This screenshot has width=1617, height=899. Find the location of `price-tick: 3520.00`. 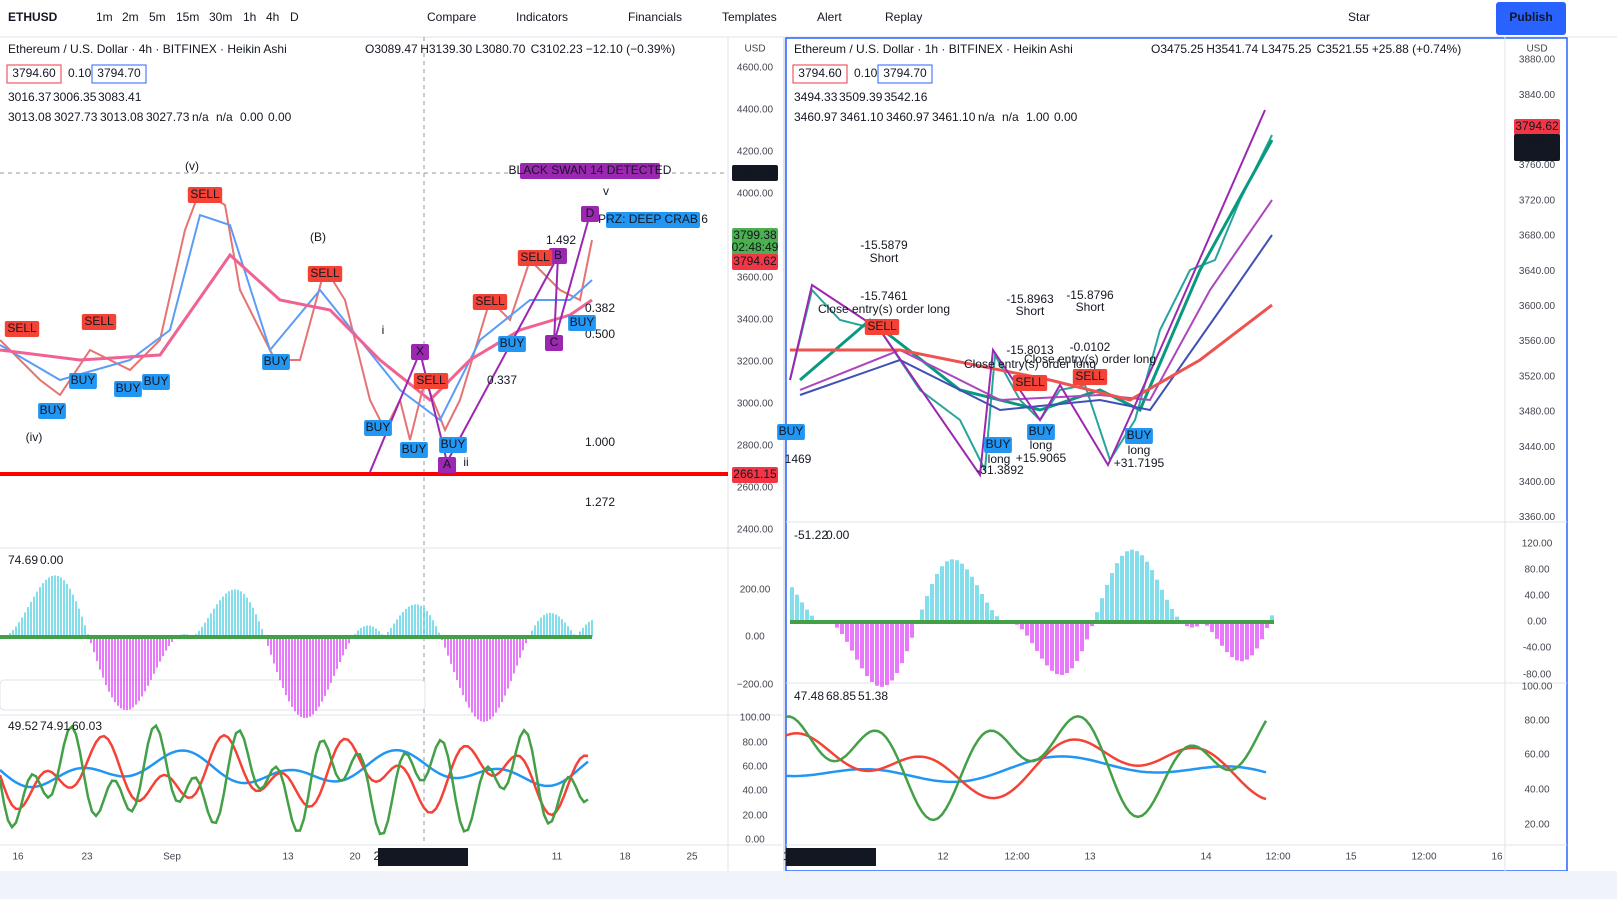

price-tick: 3520.00 is located at coordinates (1537, 376).